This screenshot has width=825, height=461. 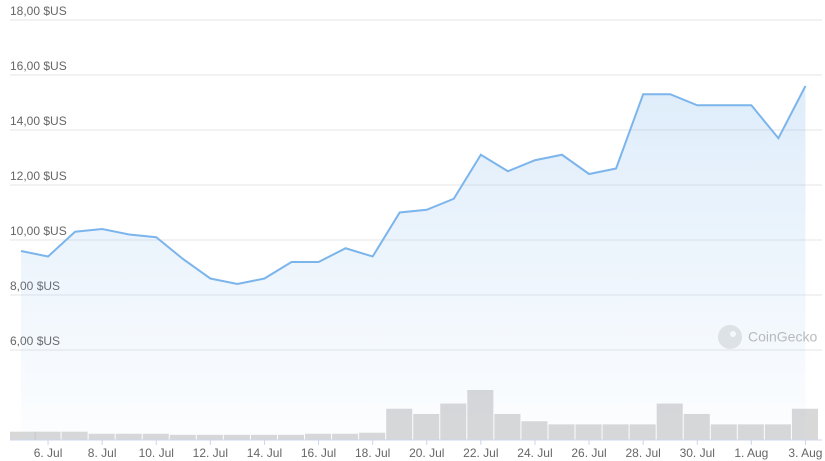 What do you see at coordinates (38, 121) in the screenshot?
I see `y-tick-label: 14,00 $US` at bounding box center [38, 121].